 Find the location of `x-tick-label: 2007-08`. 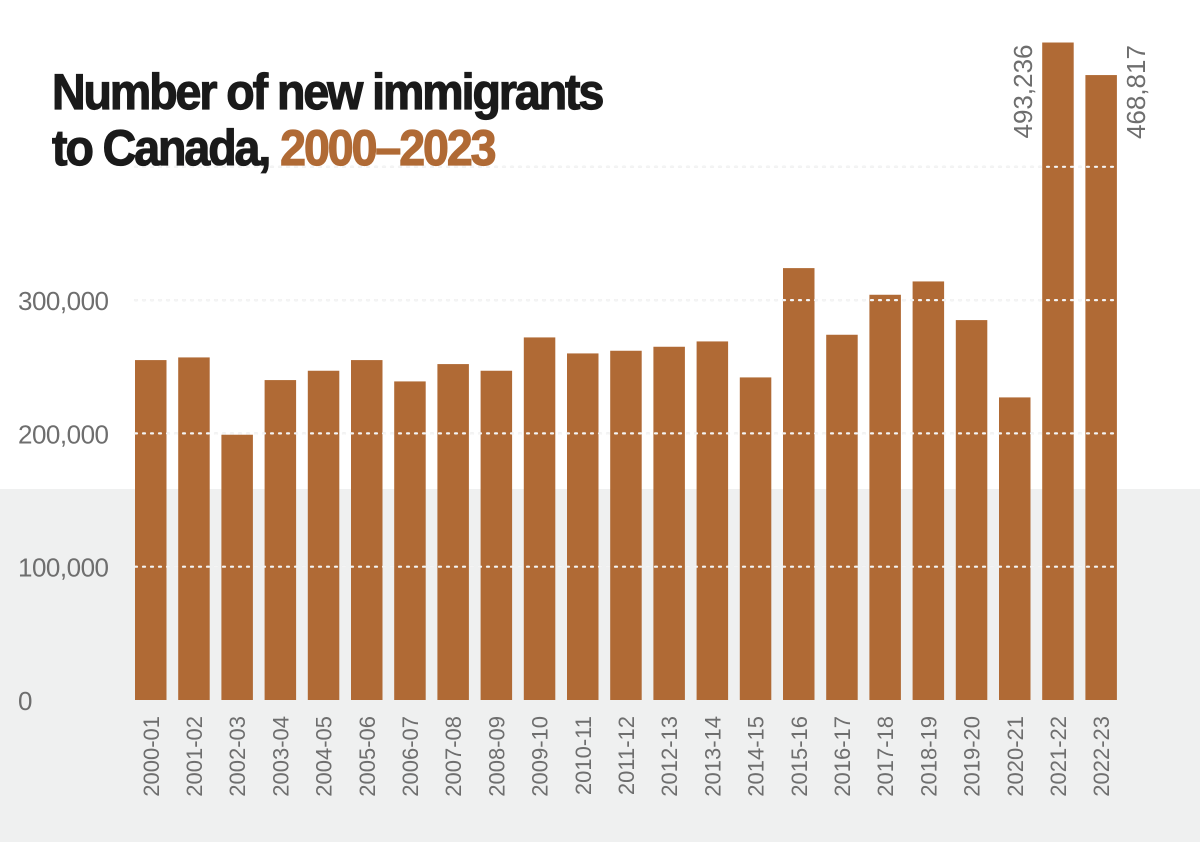

x-tick-label: 2007-08 is located at coordinates (453, 756).